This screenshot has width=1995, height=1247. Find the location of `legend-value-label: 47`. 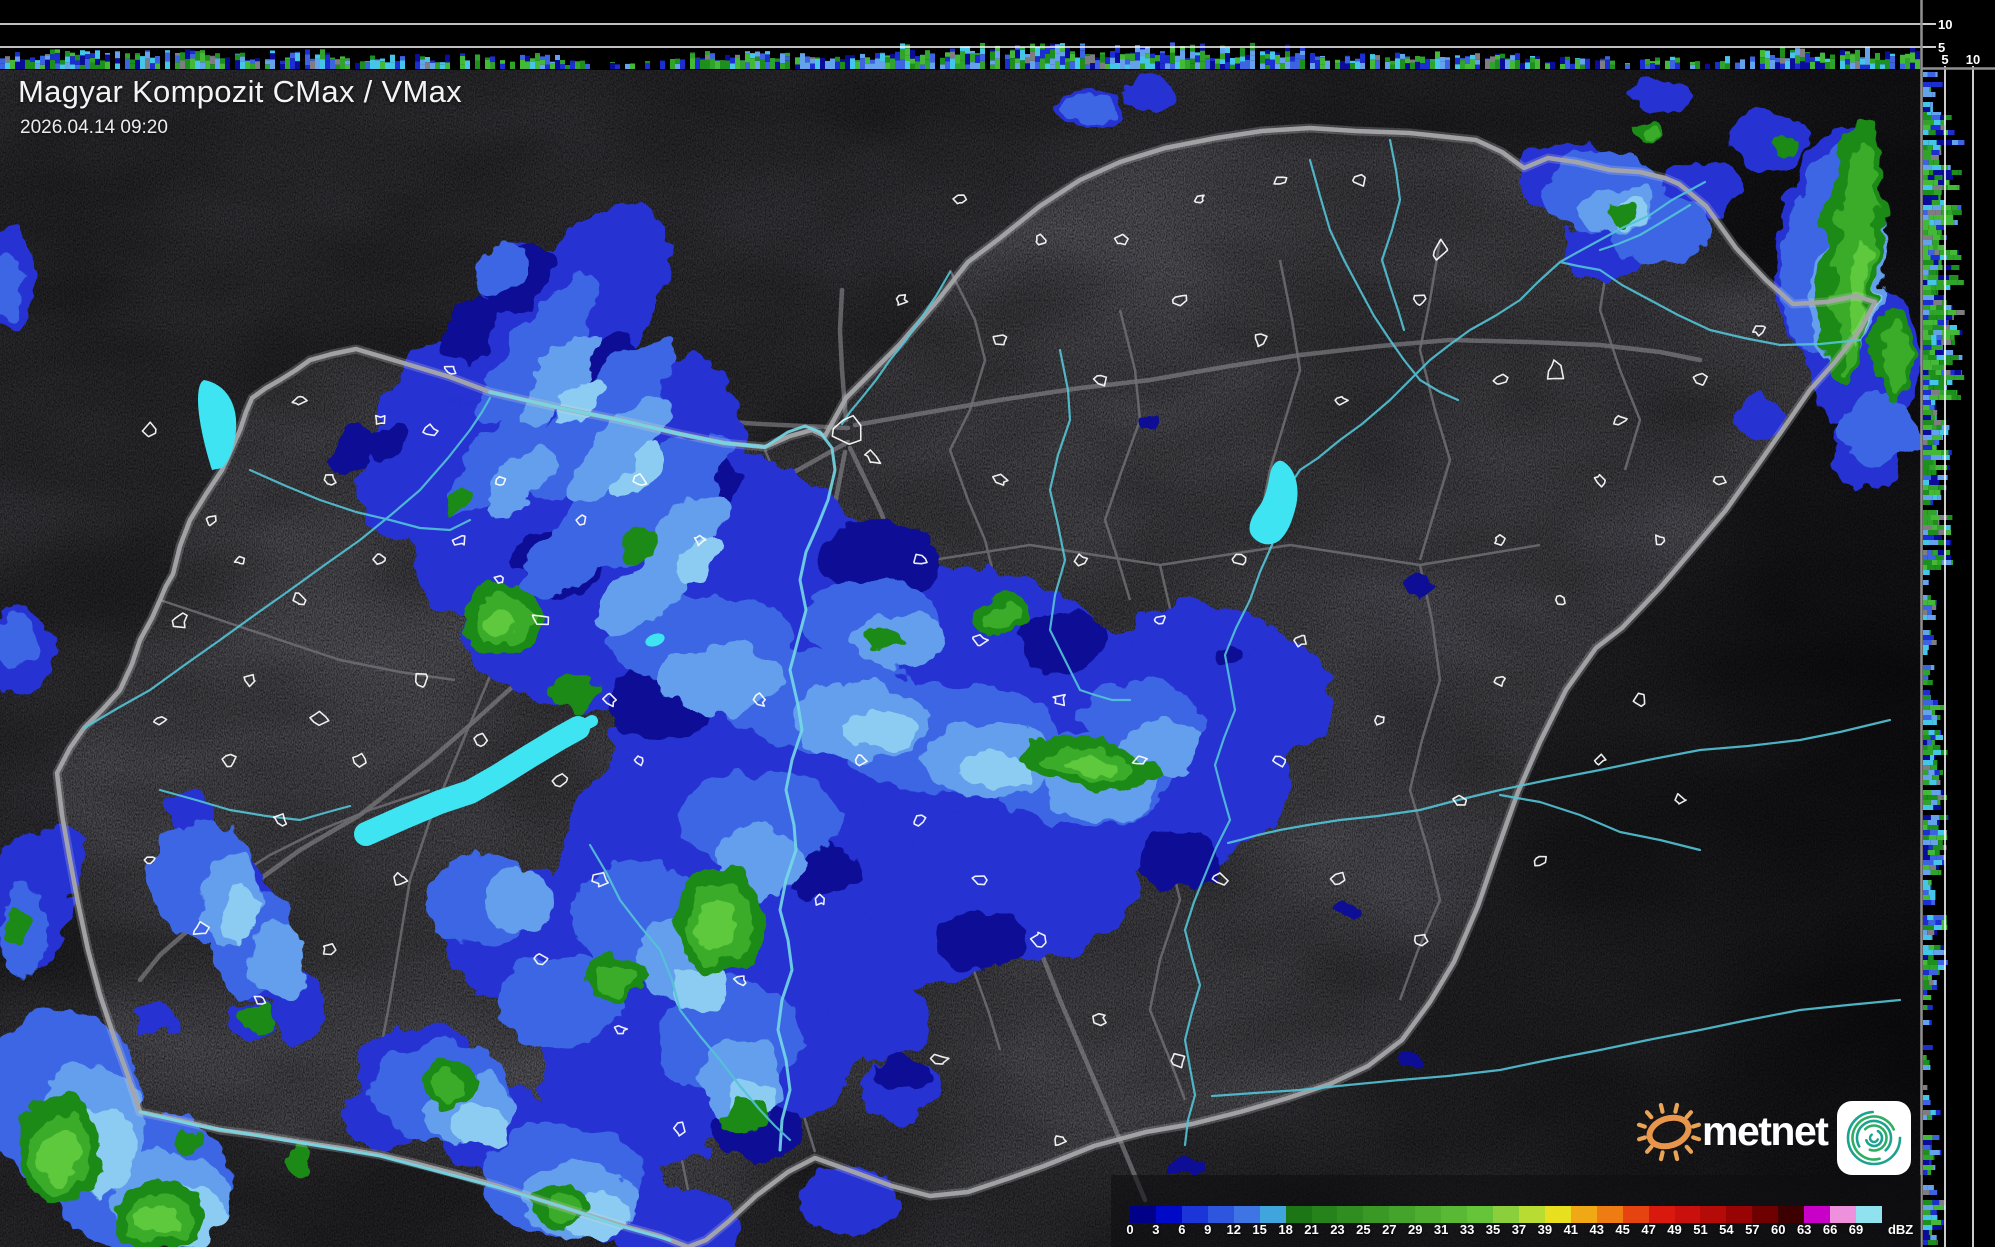

legend-value-label: 47 is located at coordinates (1648, 1229).